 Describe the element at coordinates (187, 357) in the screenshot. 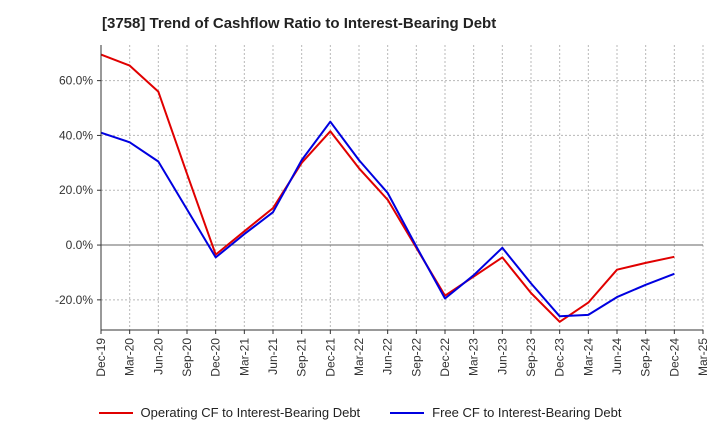

I see `x-tick-label-3: Sep-20` at that location.